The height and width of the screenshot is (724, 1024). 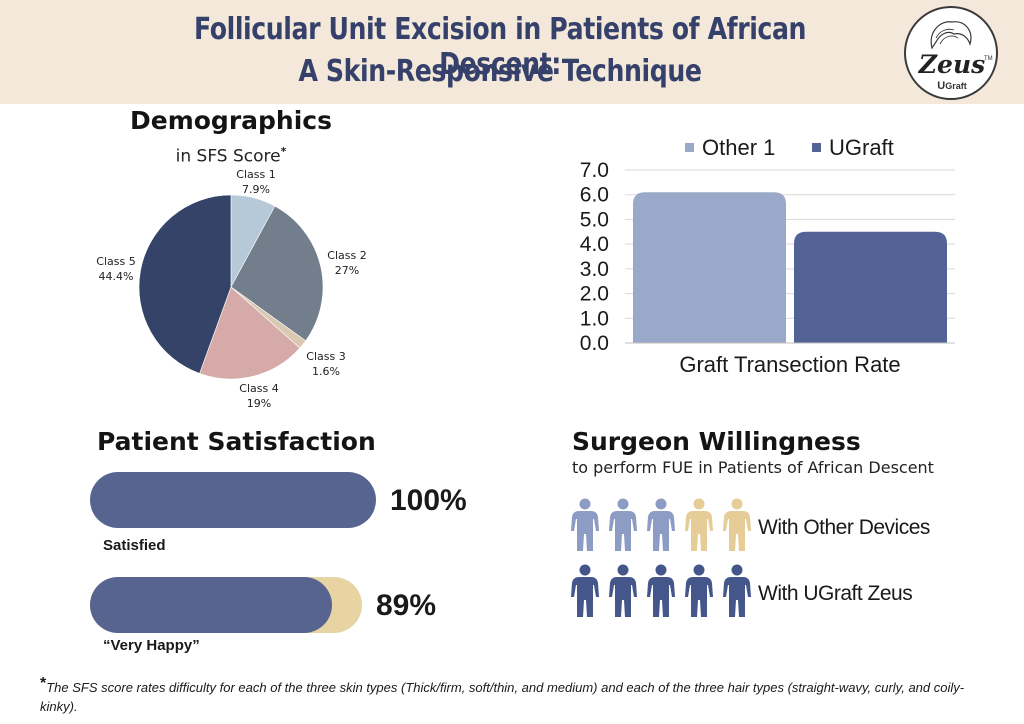 I want to click on logo-subtitle: UGraft, so click(x=952, y=86).